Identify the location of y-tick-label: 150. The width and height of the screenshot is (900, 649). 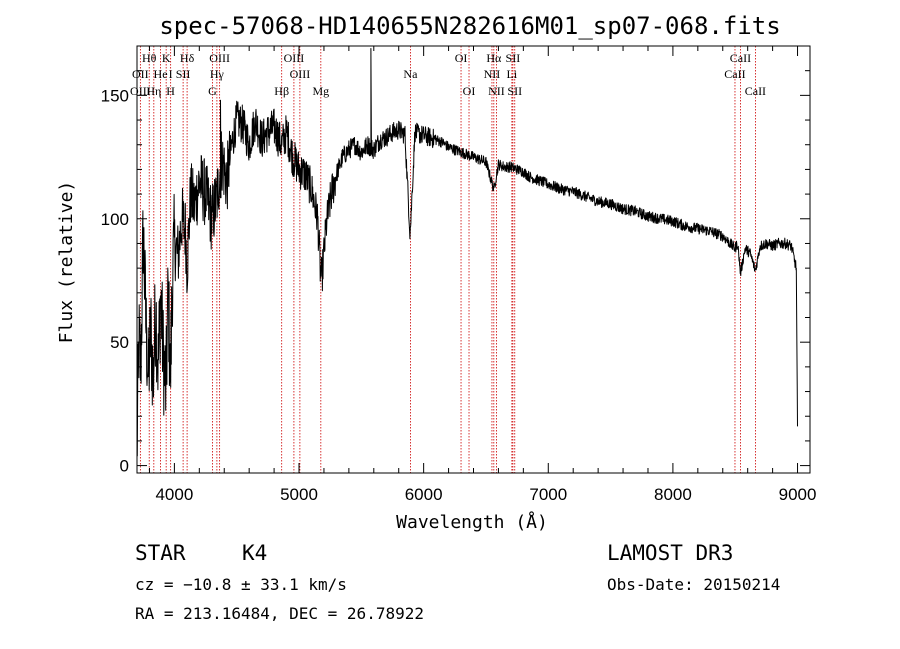
(115, 95).